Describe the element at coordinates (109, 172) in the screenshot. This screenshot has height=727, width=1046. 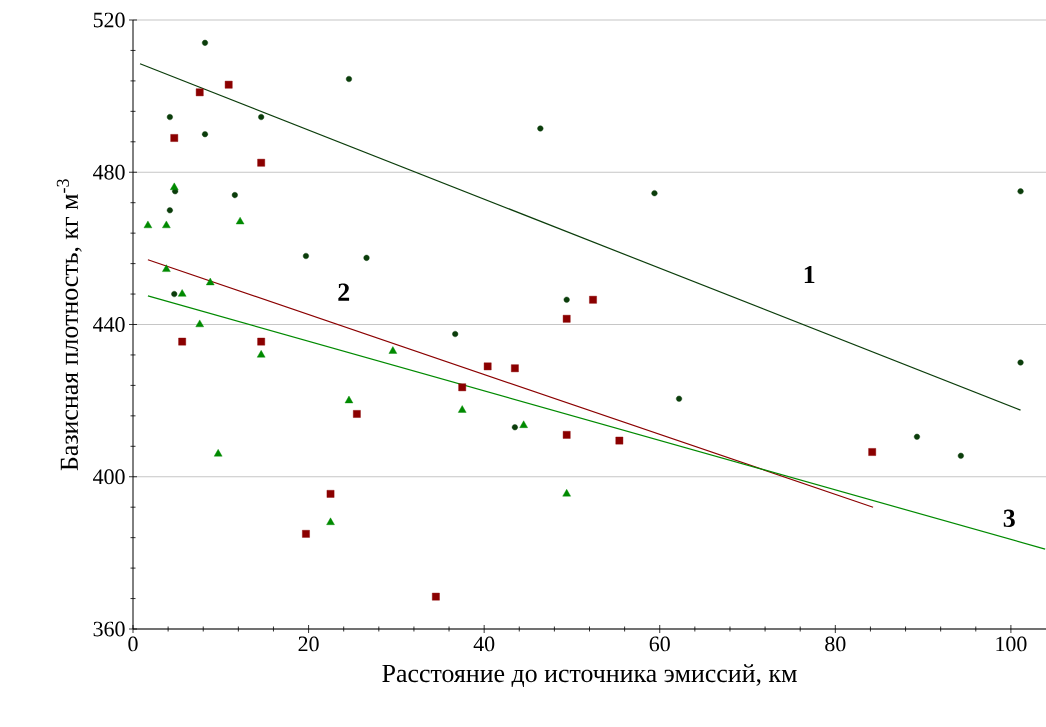
I see `y-tick-label: 480` at that location.